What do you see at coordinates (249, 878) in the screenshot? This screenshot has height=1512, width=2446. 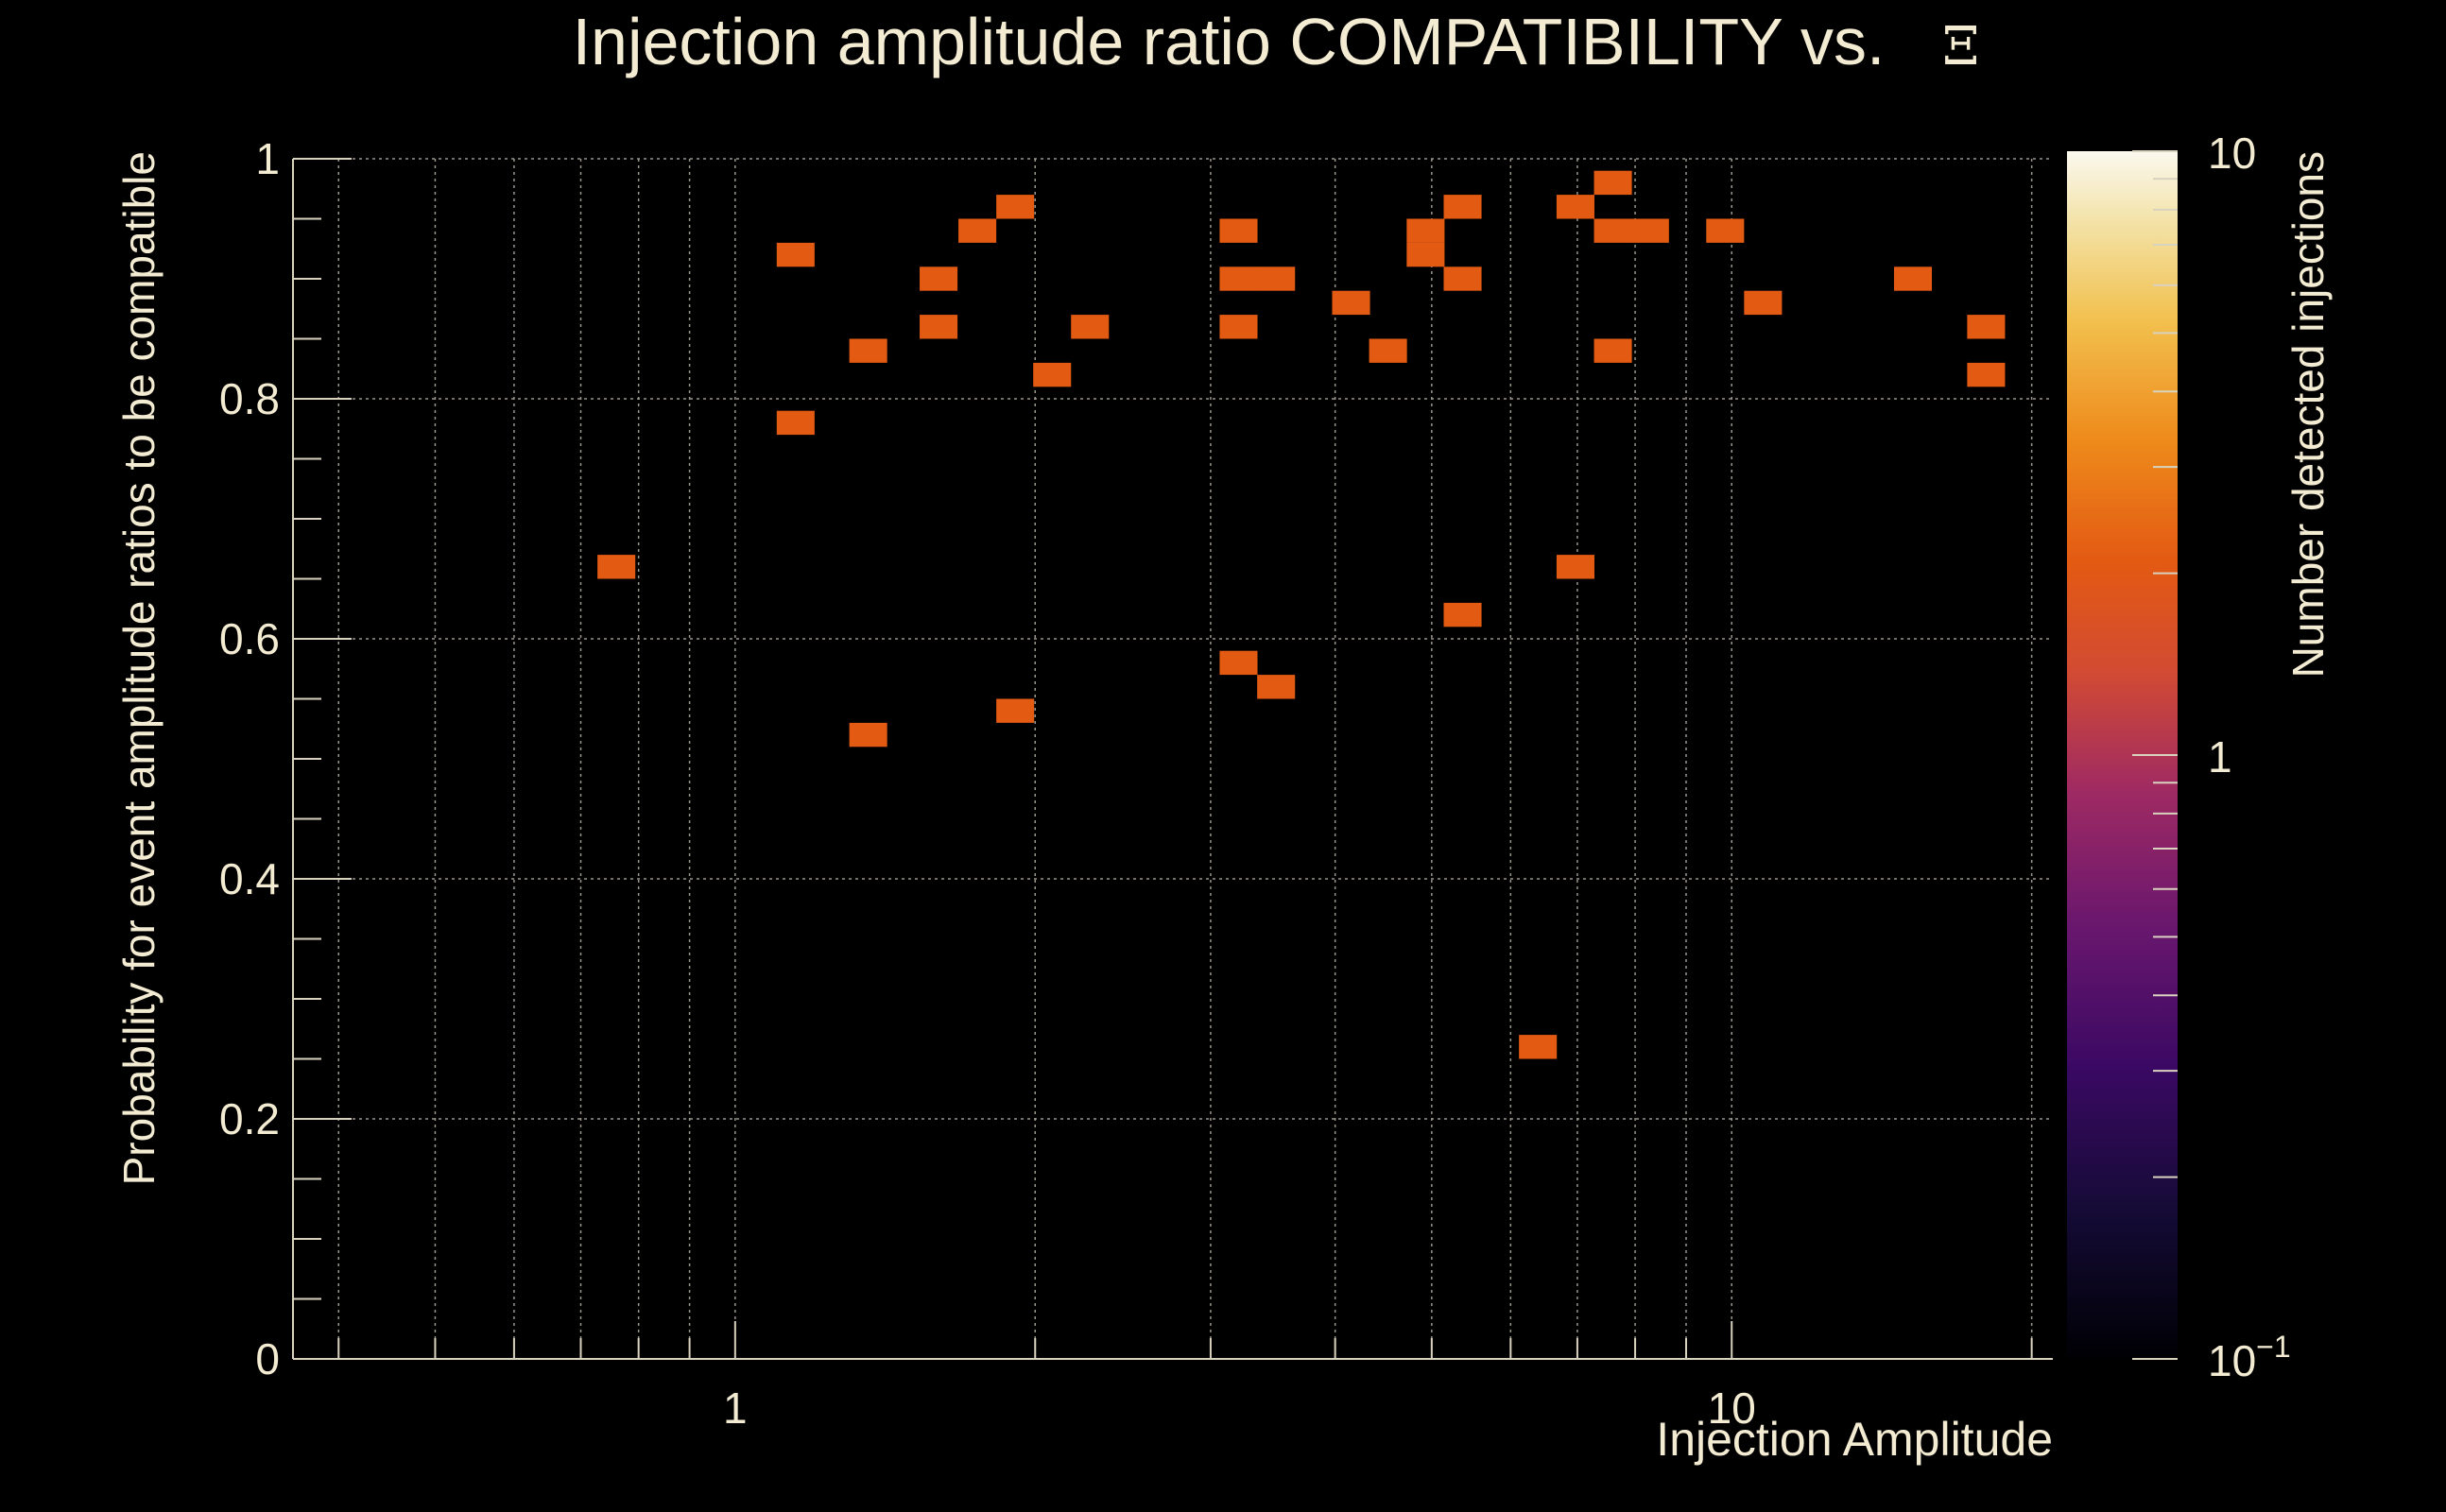 I see `y-tick-label: 0.4` at bounding box center [249, 878].